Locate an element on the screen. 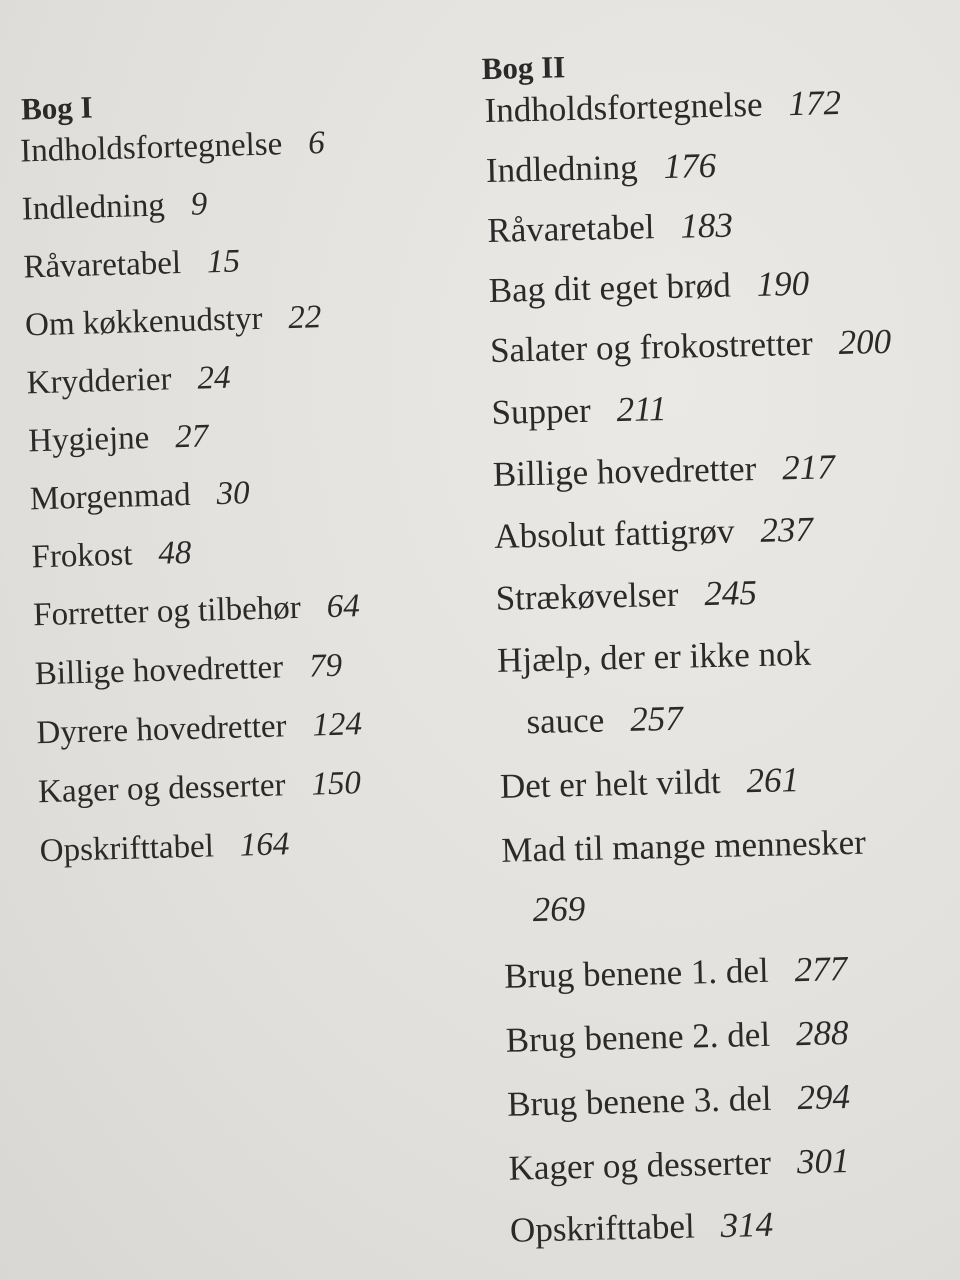  entry-page: 211 is located at coordinates (641, 409).